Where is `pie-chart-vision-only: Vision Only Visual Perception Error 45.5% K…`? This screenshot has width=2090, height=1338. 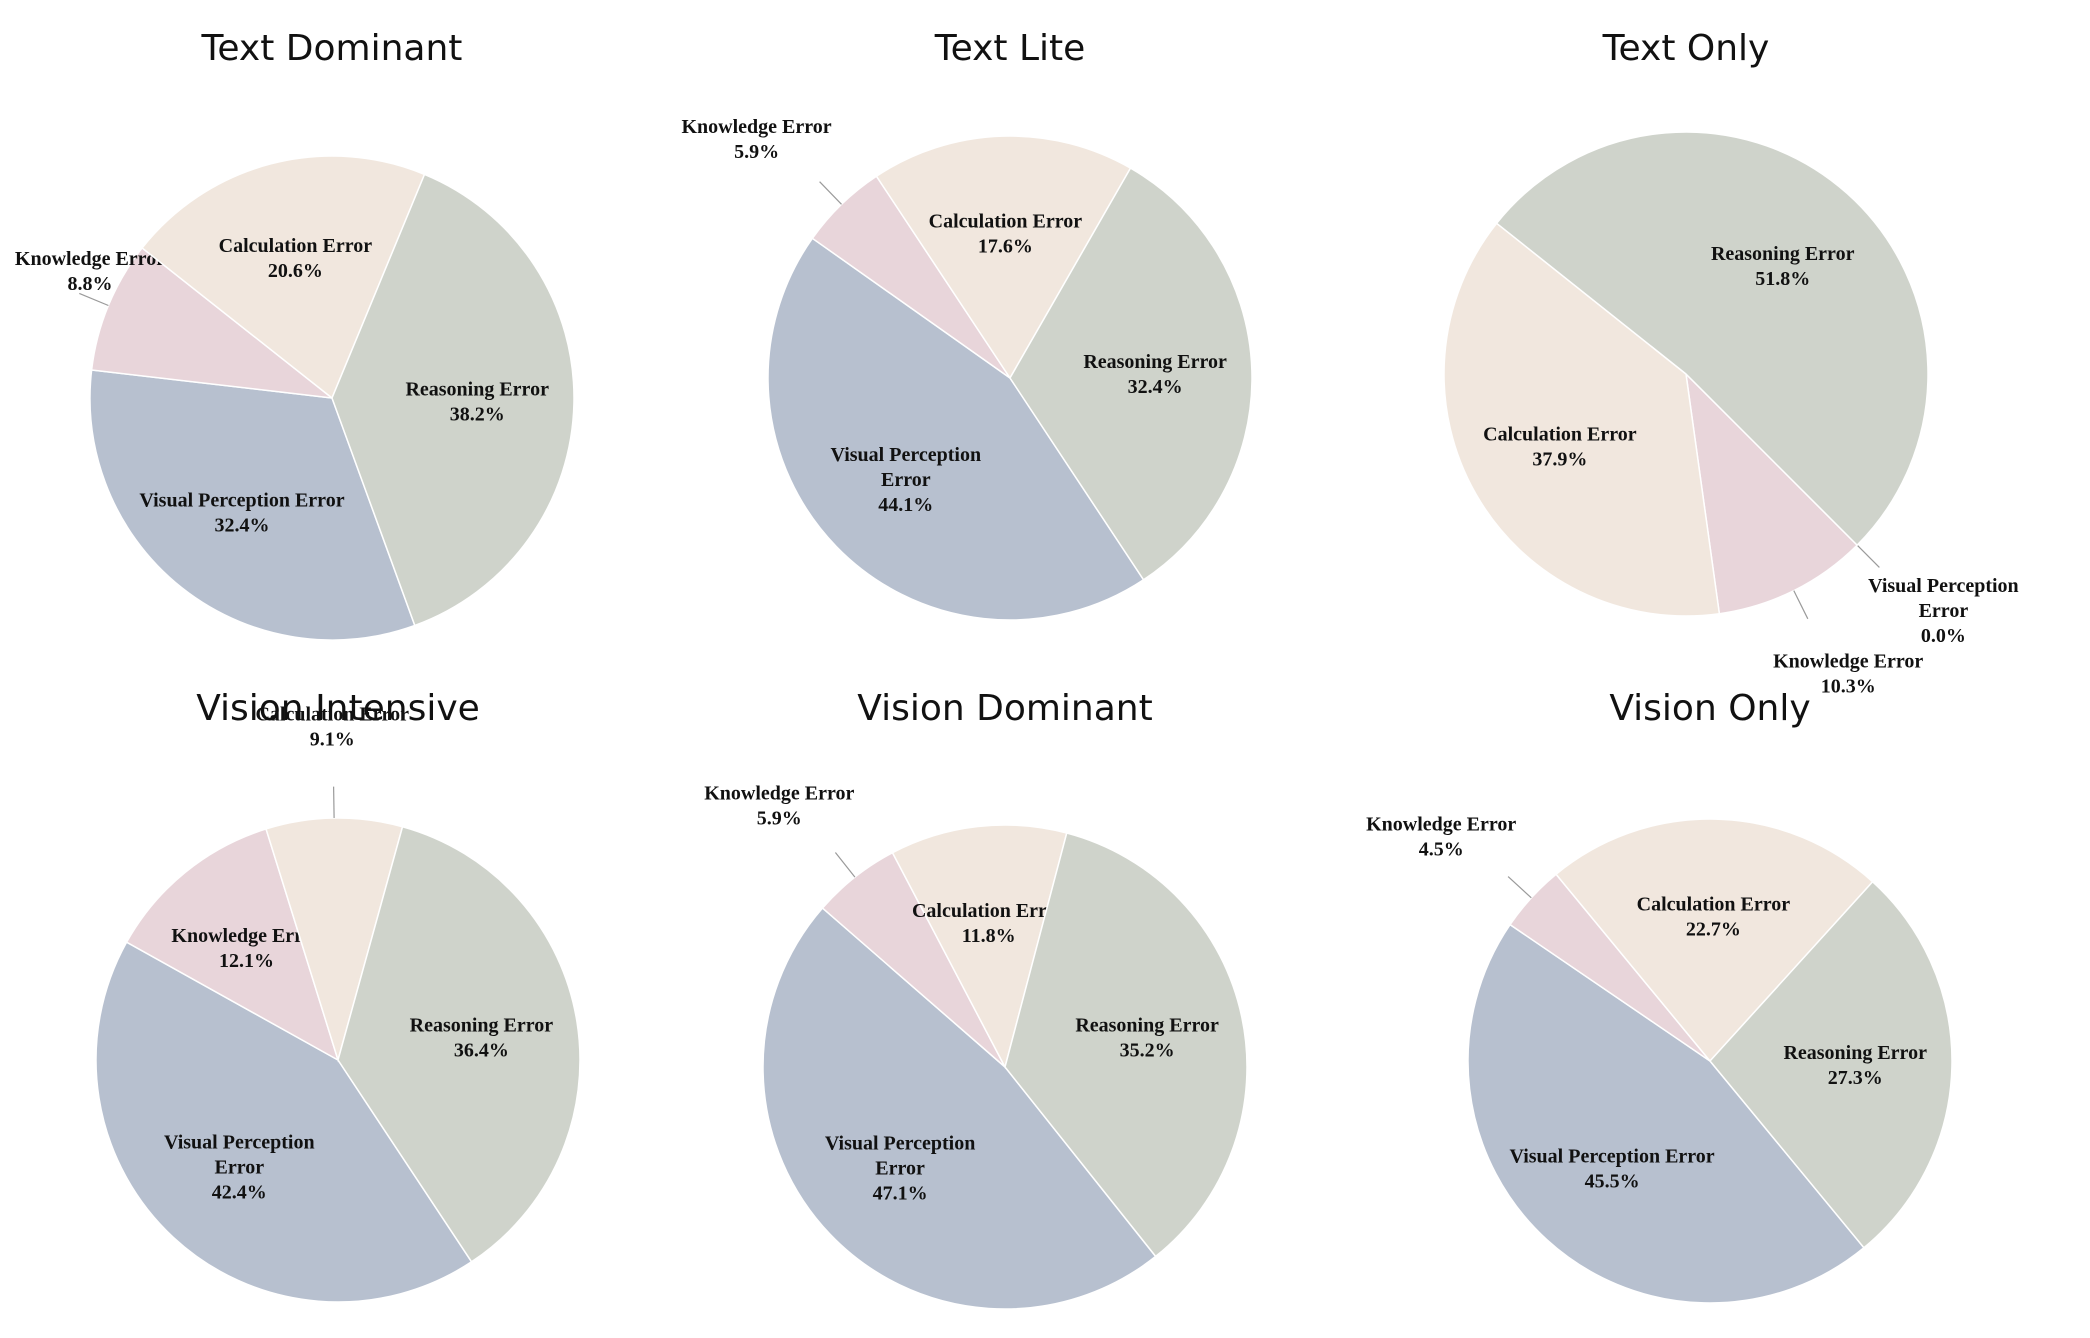
pie-chart-vision-only: Vision Only Visual Perception Error 45.5% K… is located at coordinates (1659, 996).